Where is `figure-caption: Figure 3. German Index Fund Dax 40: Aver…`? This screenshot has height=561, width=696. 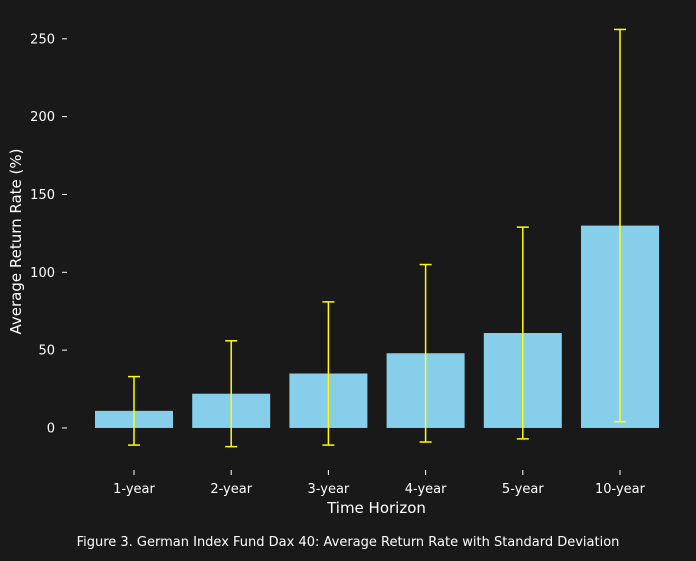 figure-caption: Figure 3. German Index Fund Dax 40: Aver… is located at coordinates (348, 542).